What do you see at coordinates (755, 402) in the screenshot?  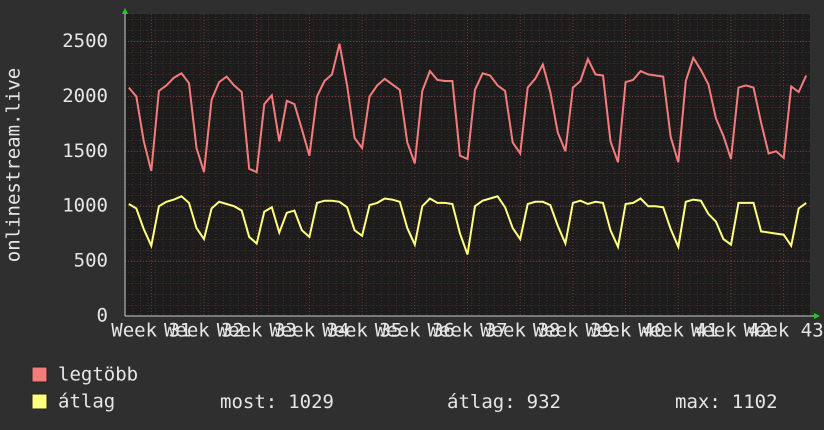 I see `stat-value: 1102` at bounding box center [755, 402].